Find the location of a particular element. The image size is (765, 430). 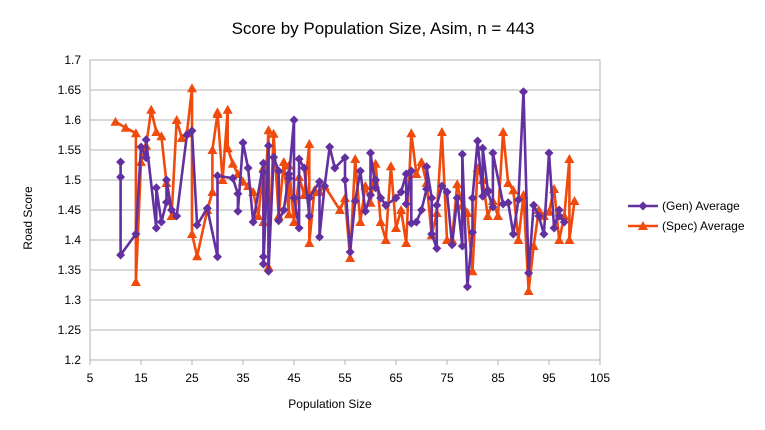

x-tick-label: 5 is located at coordinates (90, 378).